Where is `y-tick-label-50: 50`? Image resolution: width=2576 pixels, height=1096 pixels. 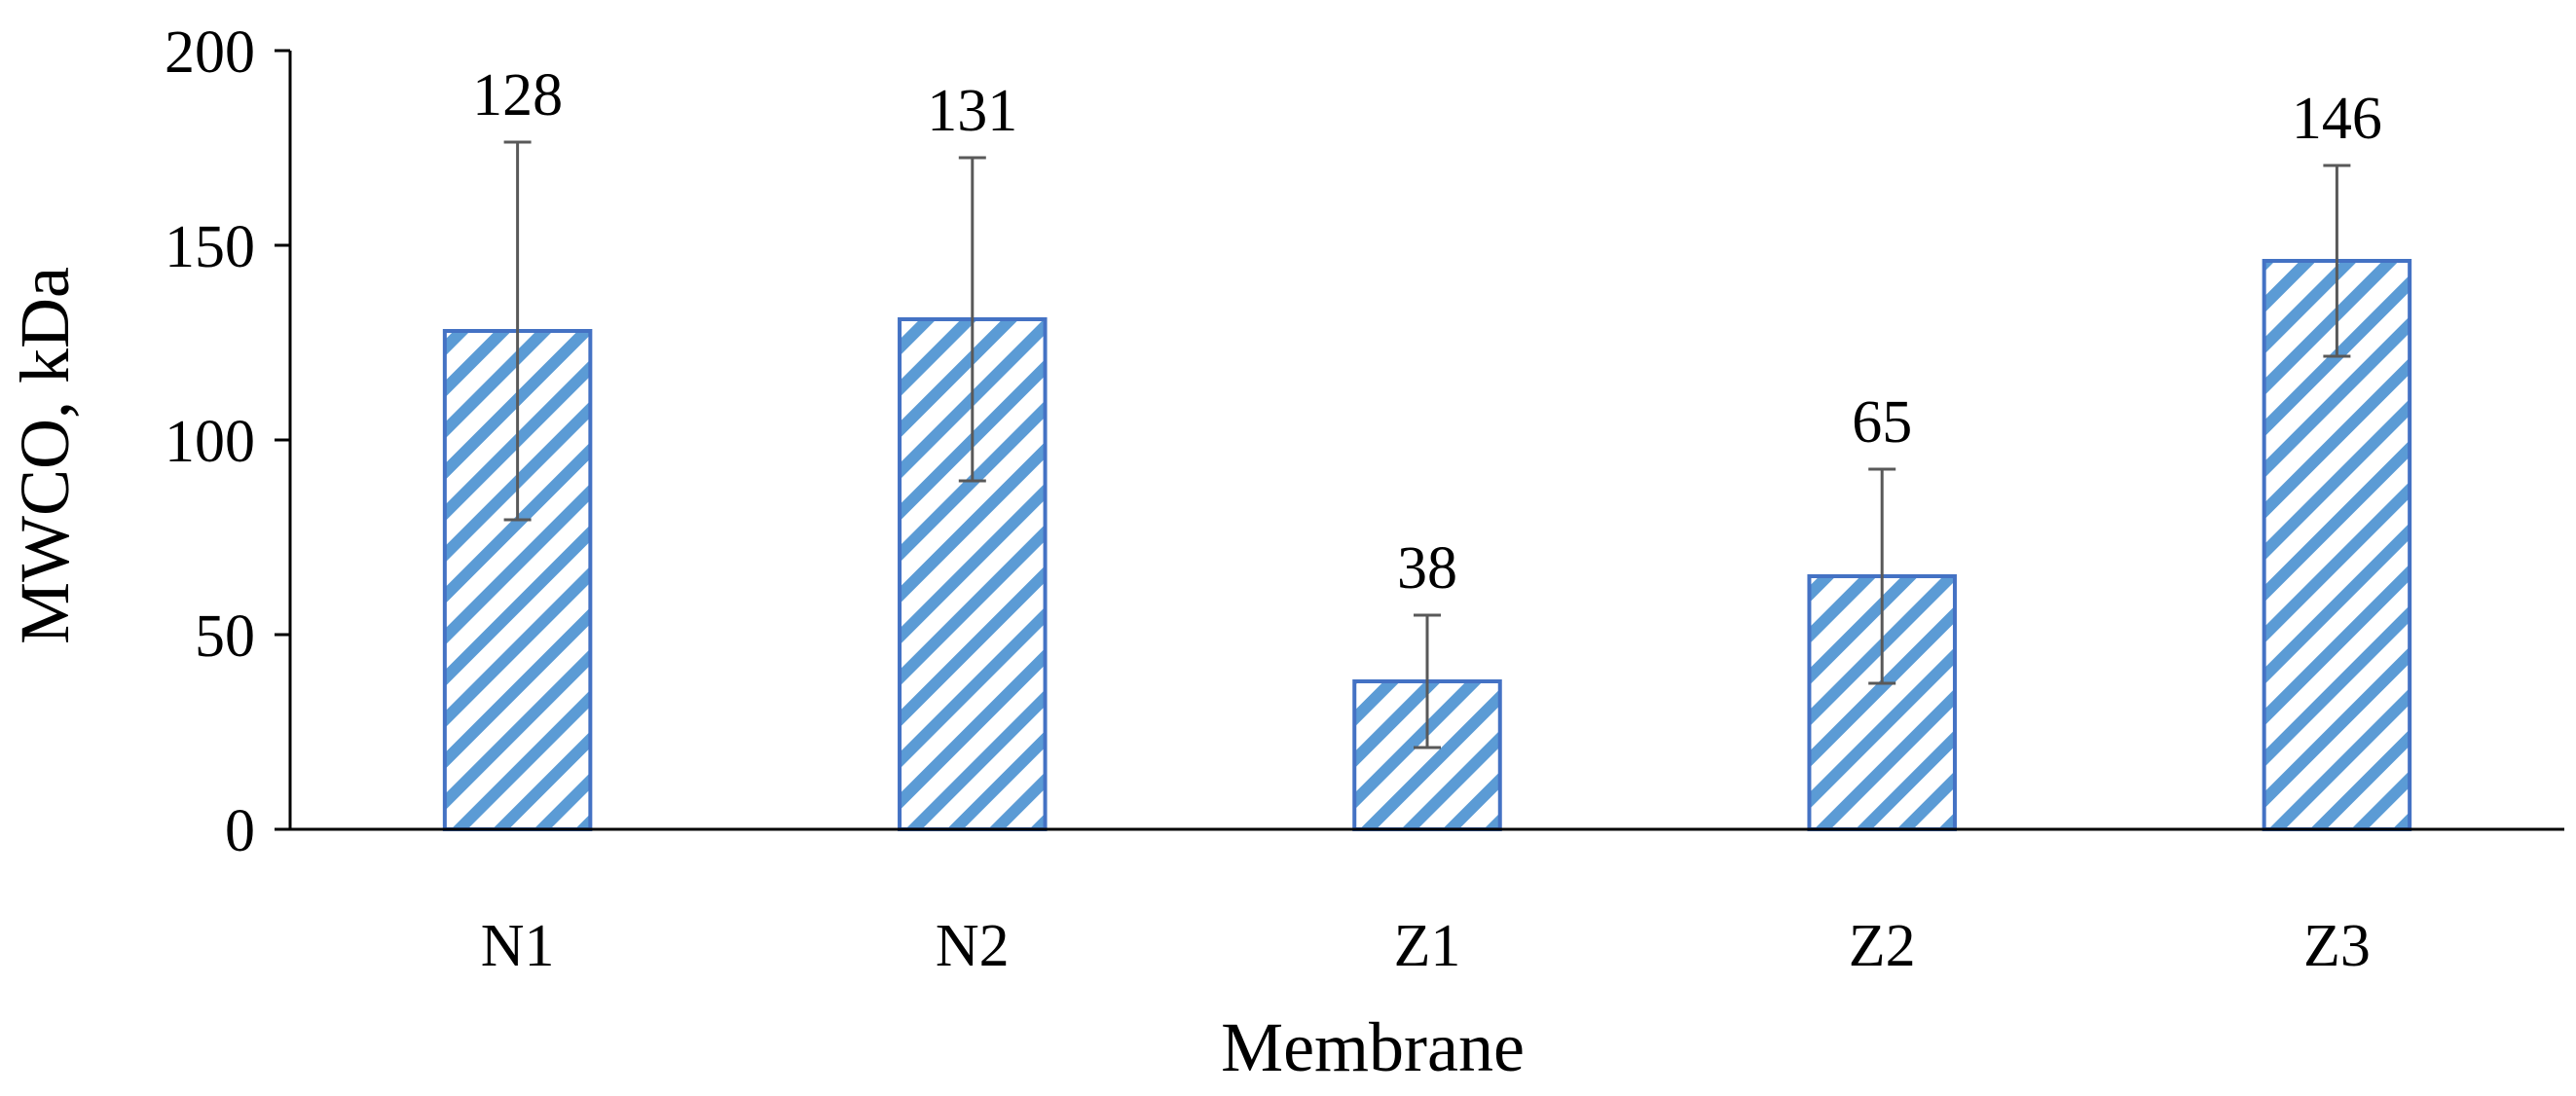 y-tick-label-50: 50 is located at coordinates (225, 636).